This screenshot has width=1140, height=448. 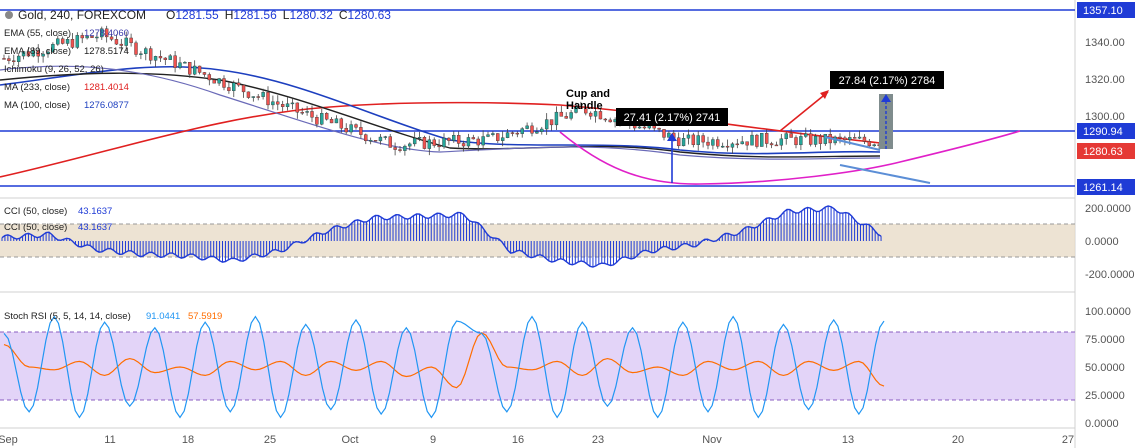 What do you see at coordinates (311, 15) in the screenshot?
I see `ohlc-value-L: 1280.32` at bounding box center [311, 15].